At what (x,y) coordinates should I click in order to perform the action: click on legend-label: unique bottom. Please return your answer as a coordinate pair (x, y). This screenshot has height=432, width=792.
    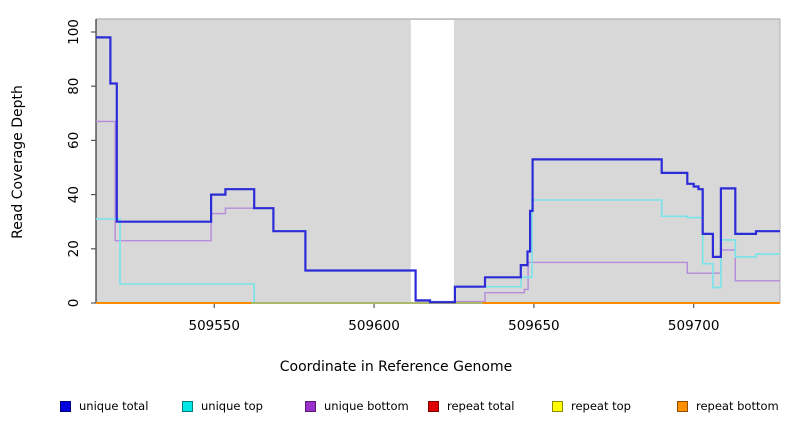
    Looking at the image, I should click on (366, 406).